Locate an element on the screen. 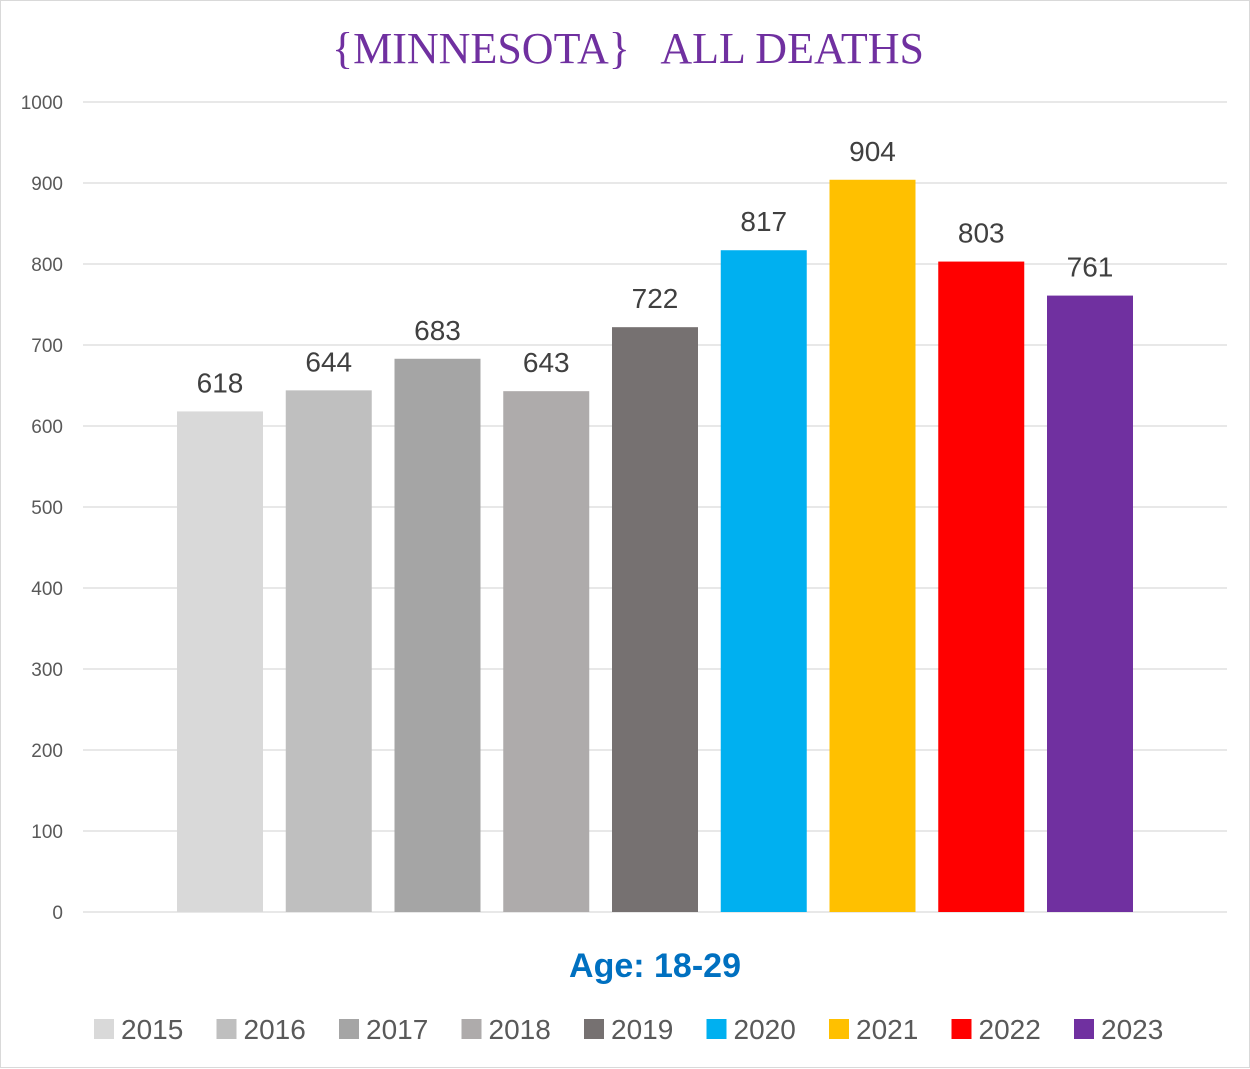 This screenshot has width=1250, height=1069. bar-2015 is located at coordinates (220, 661).